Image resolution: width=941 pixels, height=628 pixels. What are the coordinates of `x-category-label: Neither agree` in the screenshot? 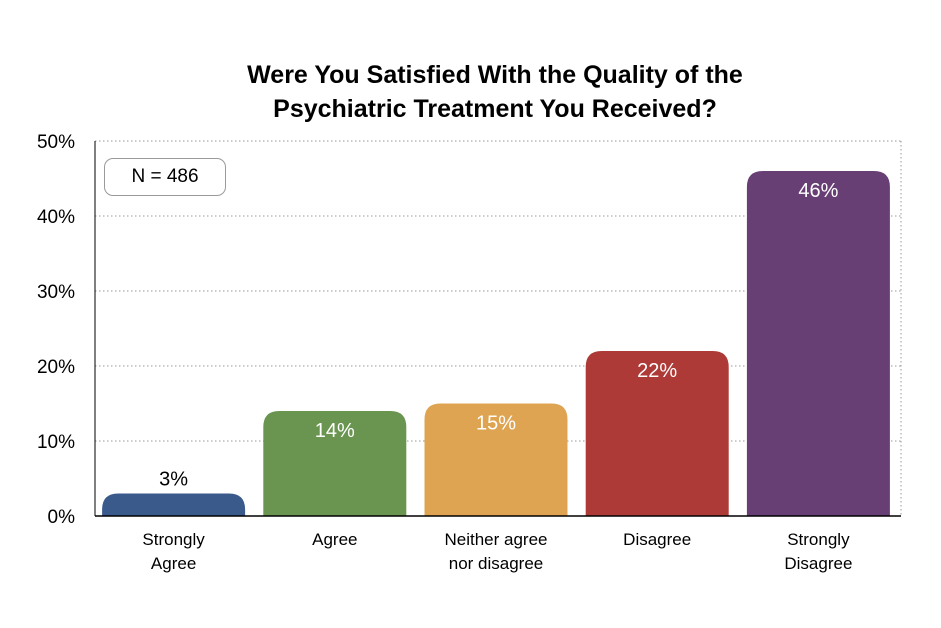 It's located at (495, 539).